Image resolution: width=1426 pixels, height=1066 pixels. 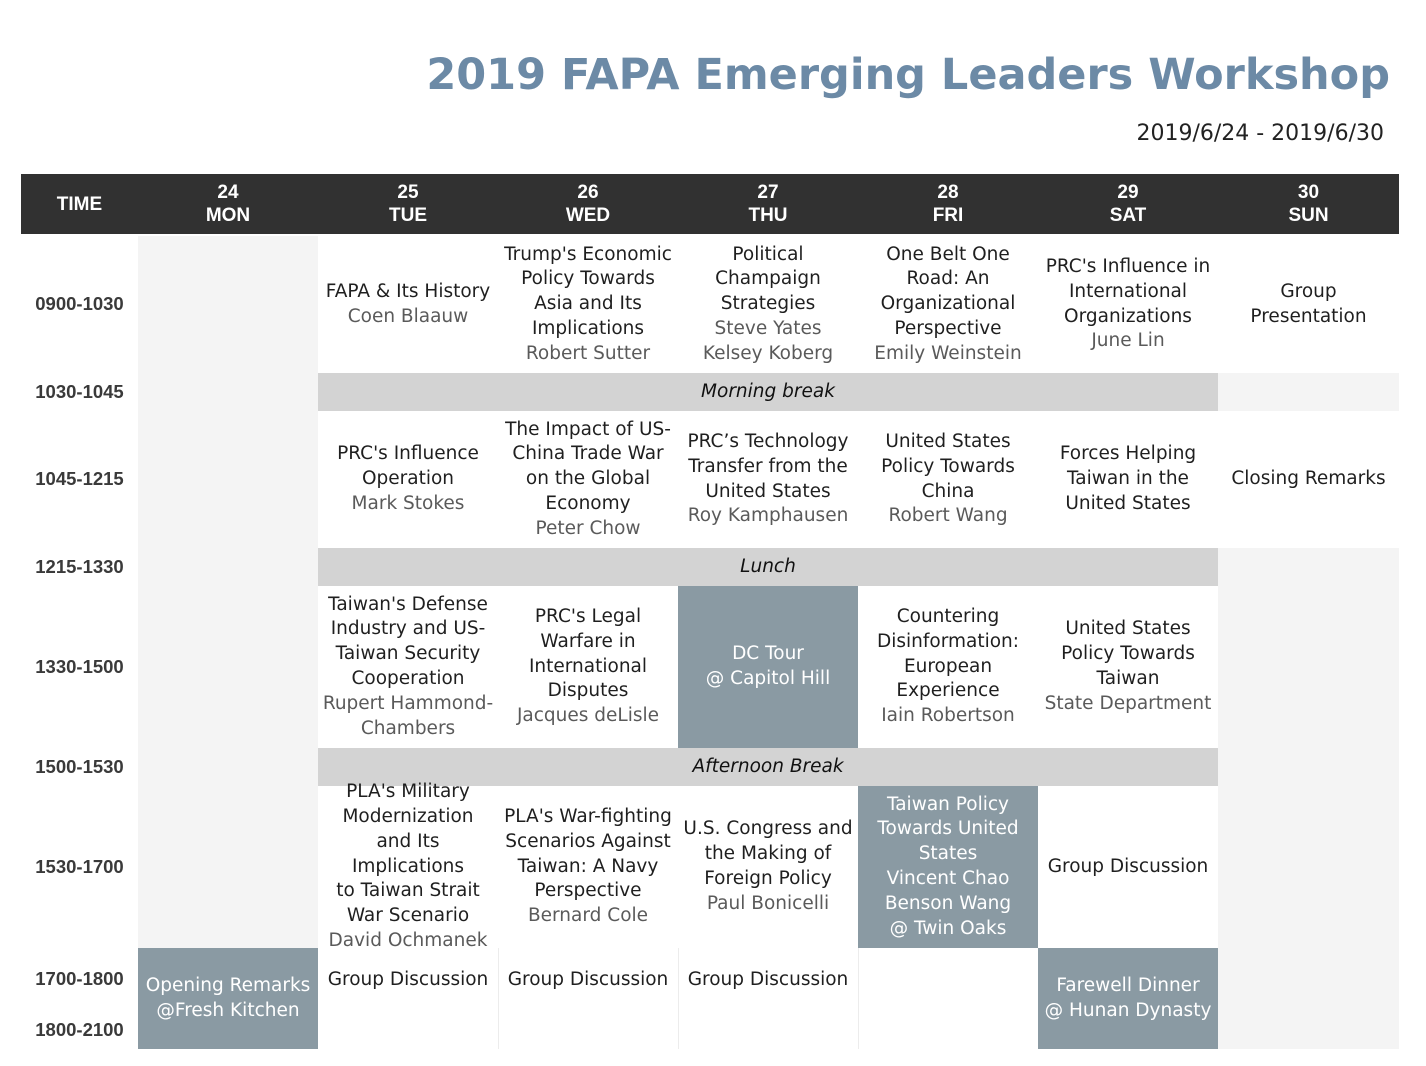 What do you see at coordinates (228, 985) in the screenshot?
I see `session-title: Opening Remarks` at bounding box center [228, 985].